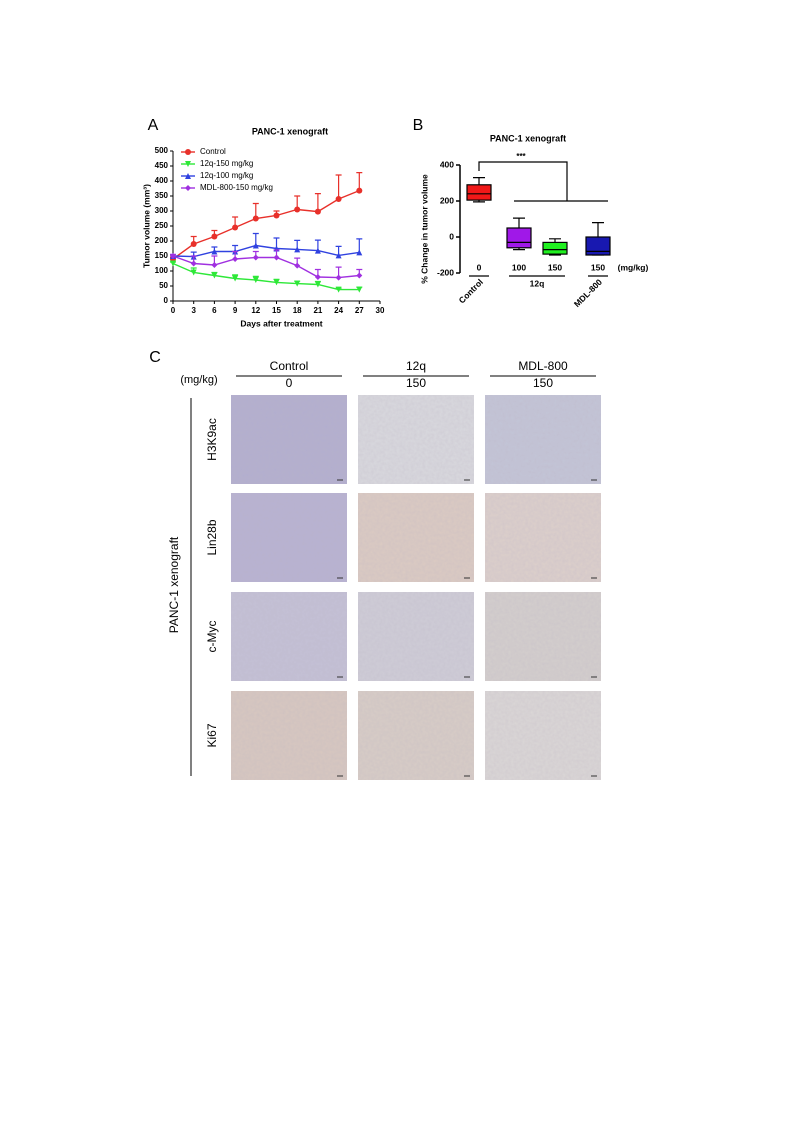 The width and height of the screenshot is (793, 1126). Describe the element at coordinates (418, 125) in the screenshot. I see `panel-label: B` at that location.